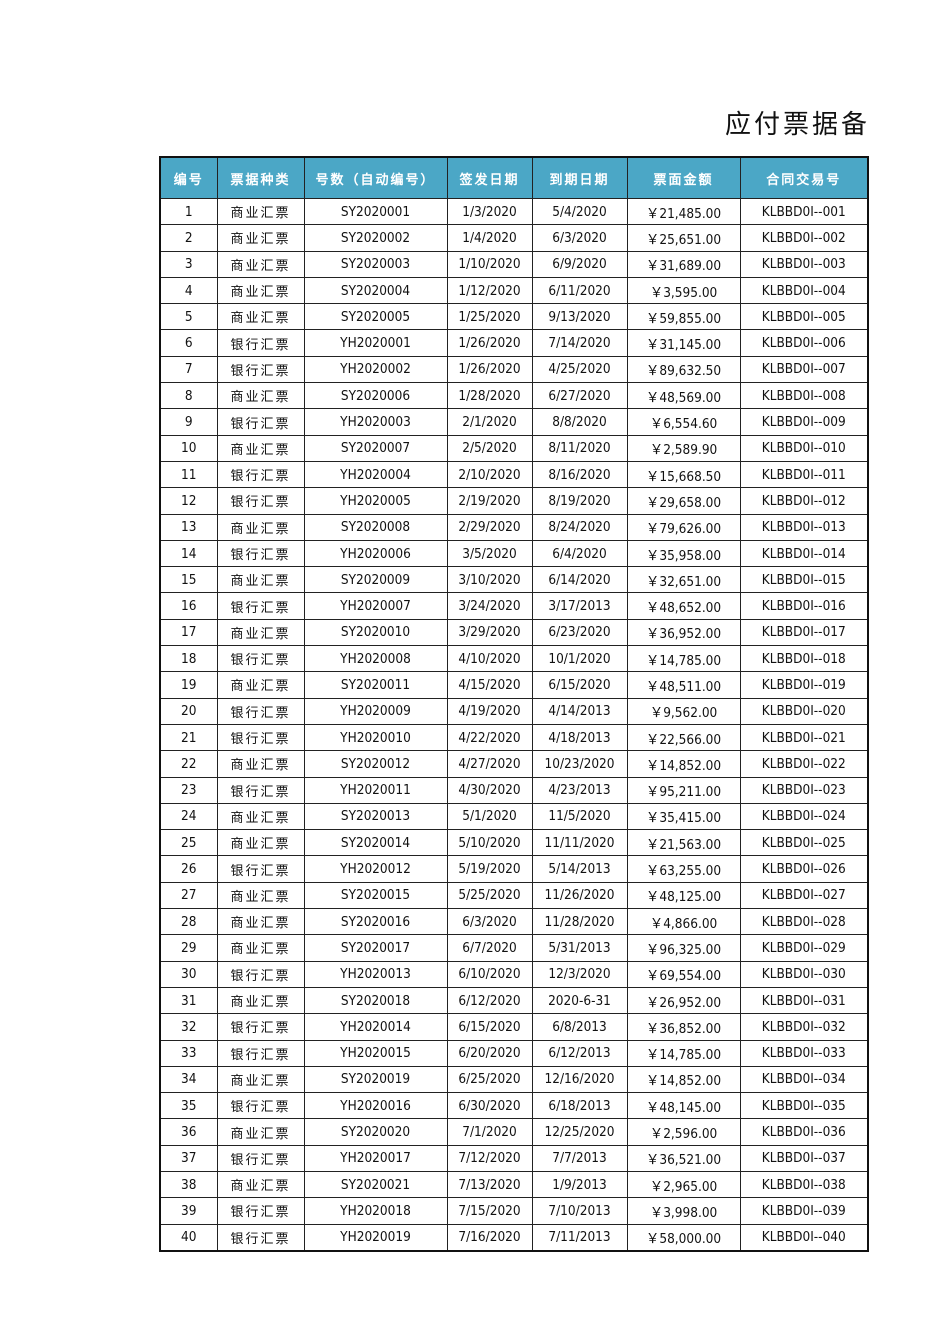 This screenshot has height=1344, width=950. What do you see at coordinates (188, 343) in the screenshot?
I see `cell-id: 6` at bounding box center [188, 343].